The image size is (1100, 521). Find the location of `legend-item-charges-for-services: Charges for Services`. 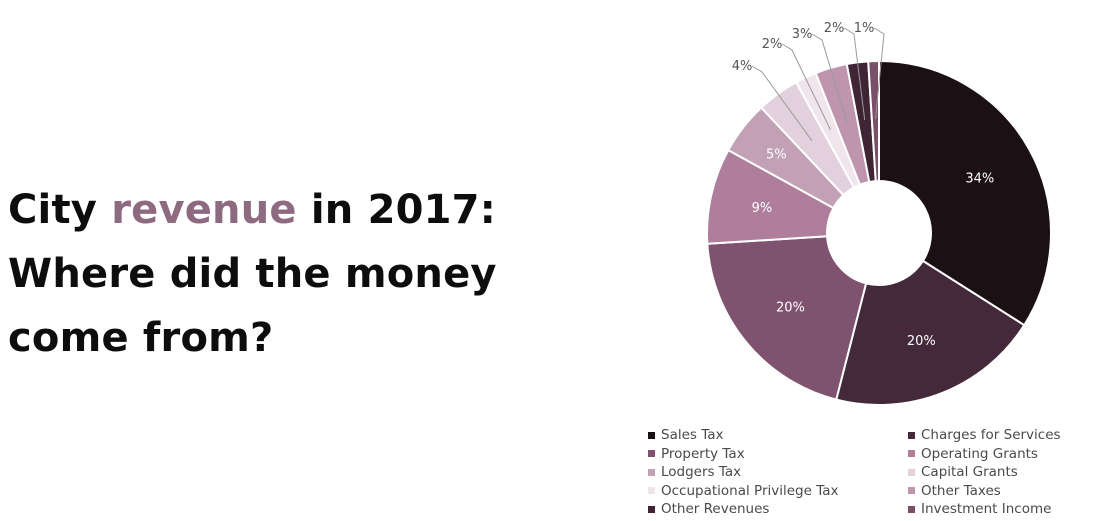

legend-item-charges-for-services: Charges for Services is located at coordinates (998, 435).